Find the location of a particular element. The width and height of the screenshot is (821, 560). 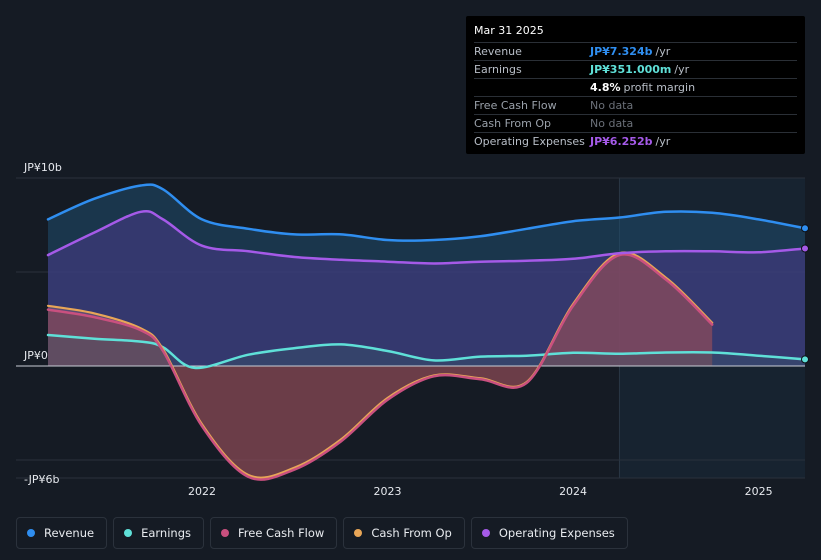

line-operating-expenses is located at coordinates (426, 237).